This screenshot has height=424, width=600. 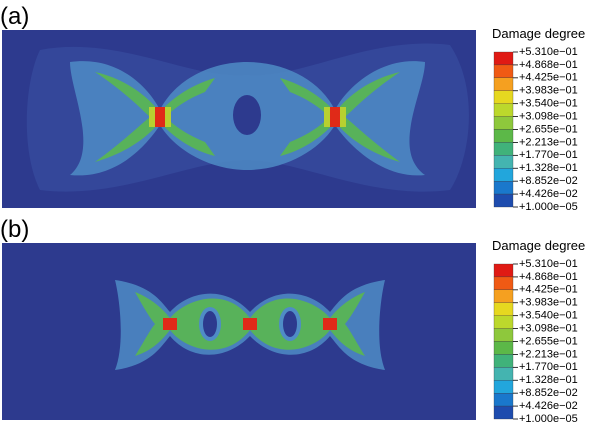 What do you see at coordinates (14, 16) in the screenshot?
I see `panel-label: (a)` at bounding box center [14, 16].